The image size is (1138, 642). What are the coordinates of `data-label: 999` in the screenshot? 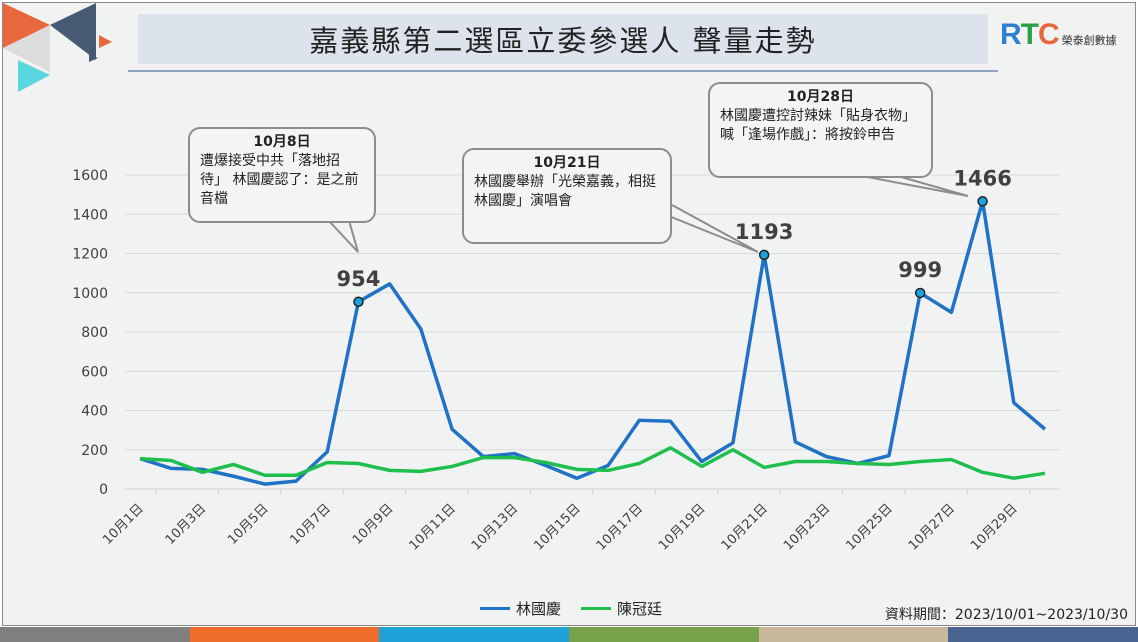 It's located at (920, 270).